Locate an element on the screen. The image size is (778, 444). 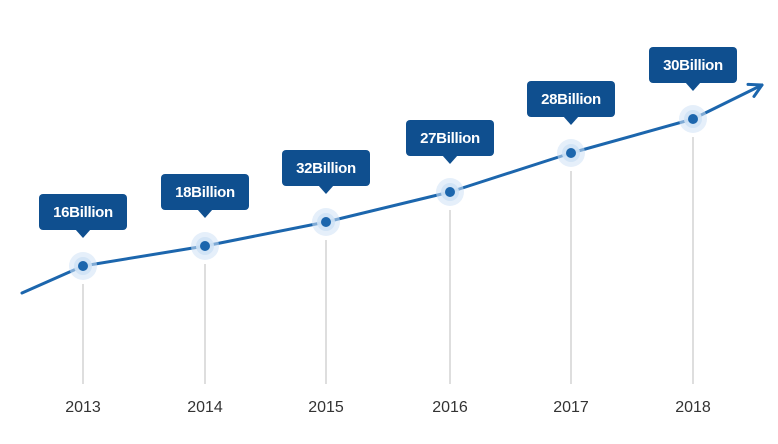
data-label: 30Billion is located at coordinates (693, 65).